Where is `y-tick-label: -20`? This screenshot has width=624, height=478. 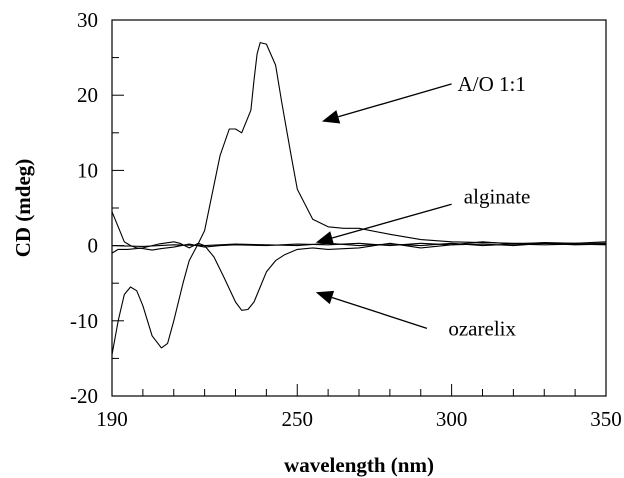
y-tick-label: -20 is located at coordinates (84, 396).